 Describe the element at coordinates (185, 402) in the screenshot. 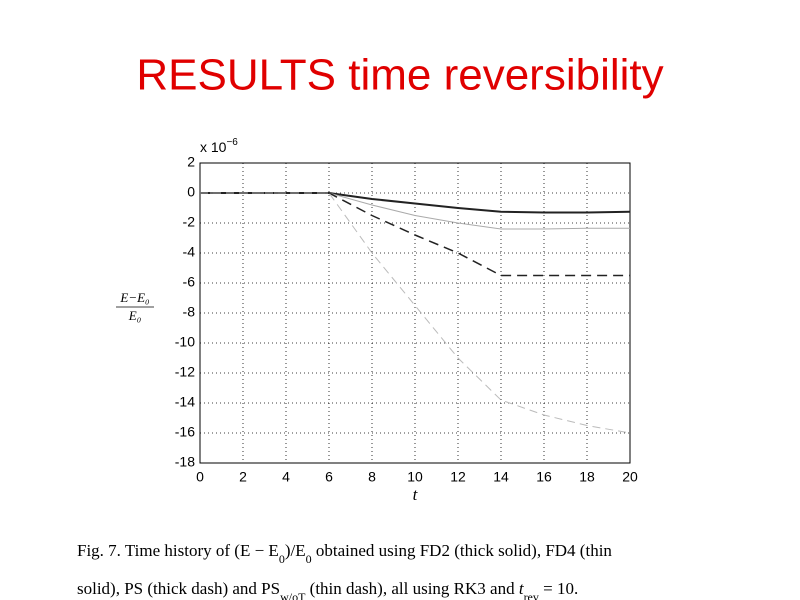

I see `y-tick-label: -14` at that location.